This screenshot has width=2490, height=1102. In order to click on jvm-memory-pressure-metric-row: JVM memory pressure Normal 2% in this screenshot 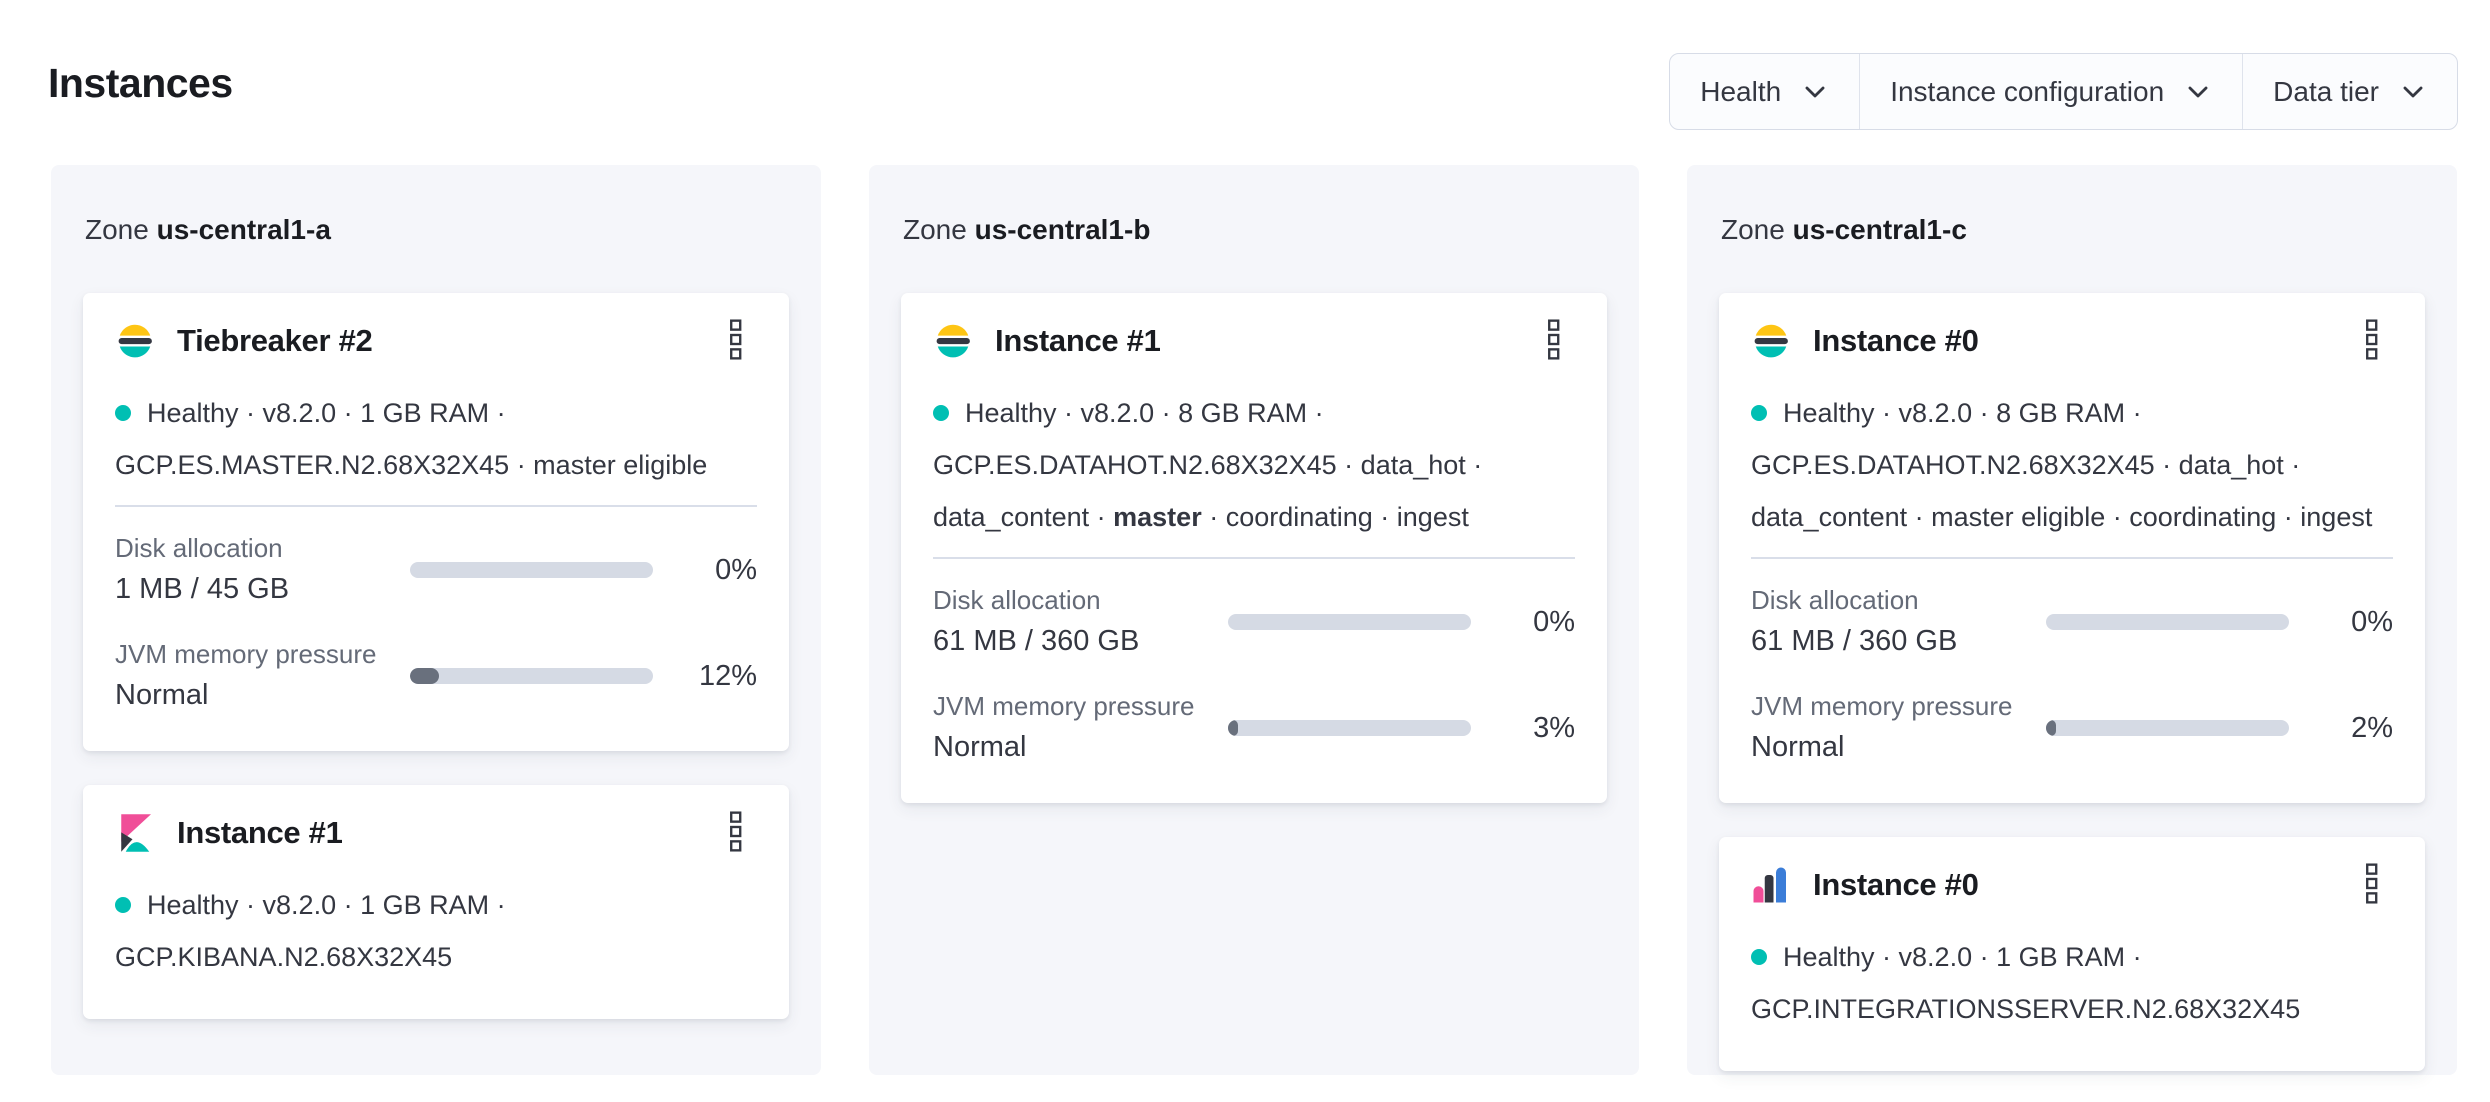, I will do `click(2072, 728)`.